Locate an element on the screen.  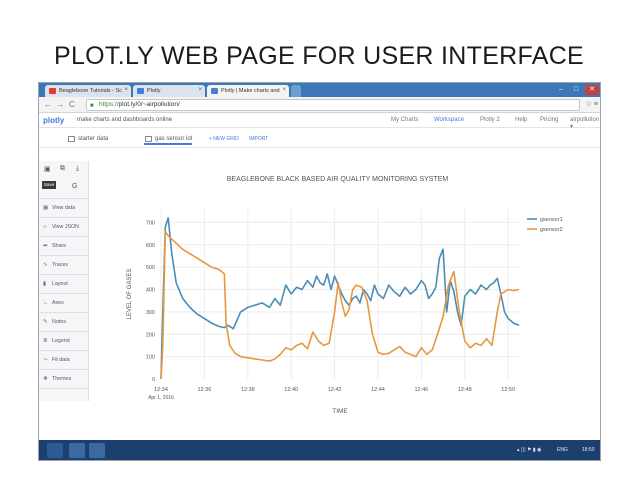
x-tick-label: 12:38 is located at coordinates (248, 390).